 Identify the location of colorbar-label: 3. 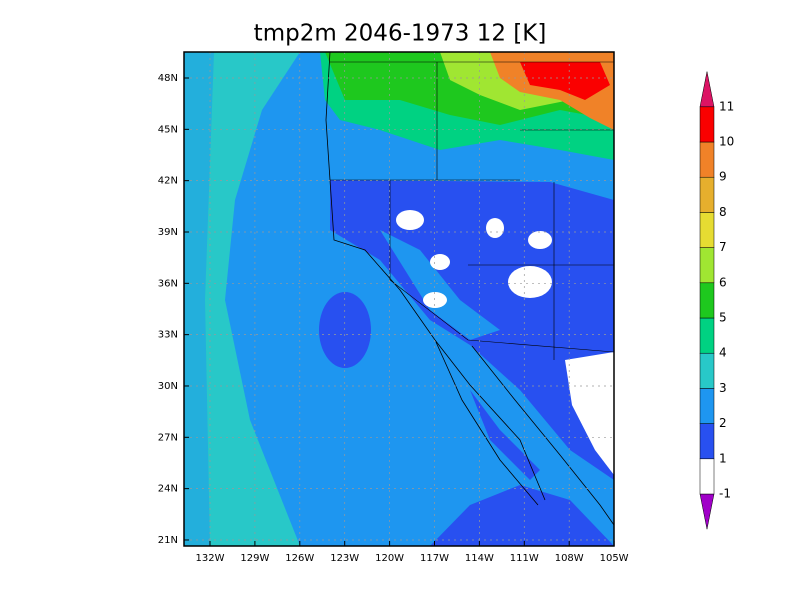
(723, 388).